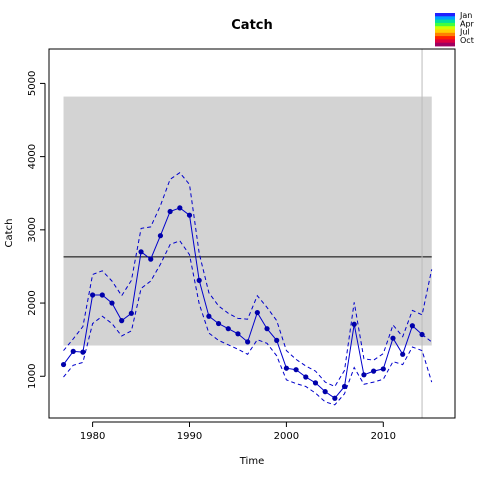 This screenshot has width=480, height=480. What do you see at coordinates (9, 233) in the screenshot?
I see `y-axis-label: Catch` at bounding box center [9, 233].